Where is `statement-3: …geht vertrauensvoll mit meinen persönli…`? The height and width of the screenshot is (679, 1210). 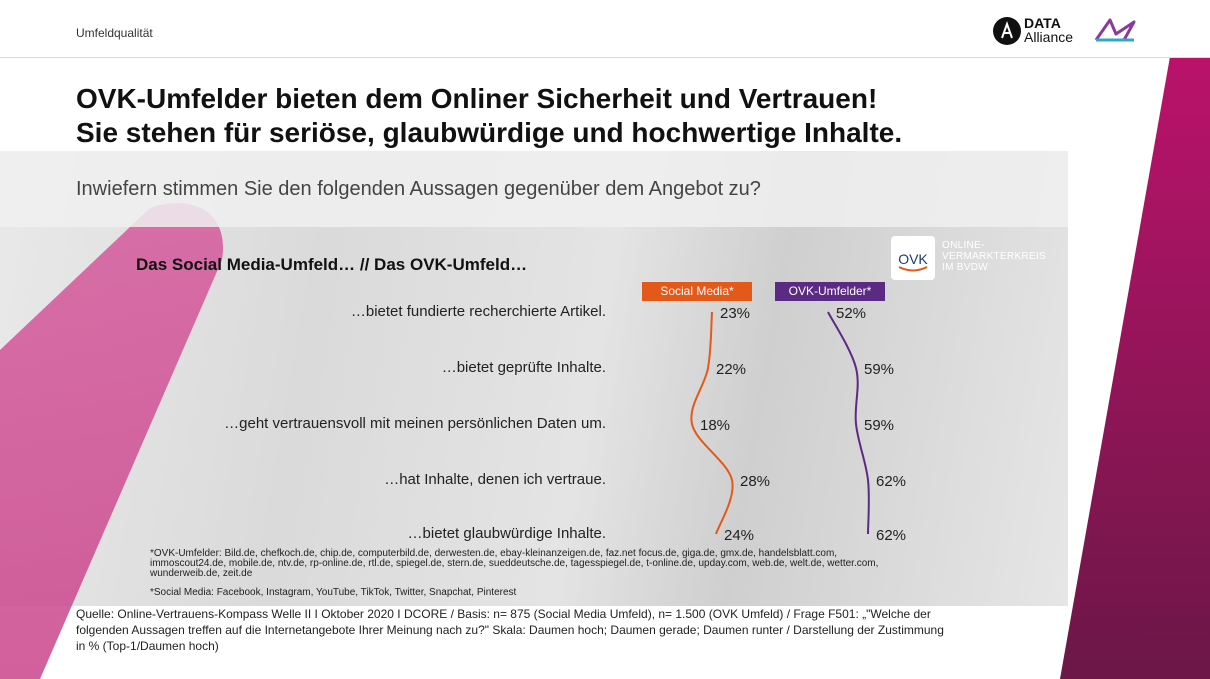
statement-3: …geht vertrauensvoll mit meinen persönli… is located at coordinates (415, 423).